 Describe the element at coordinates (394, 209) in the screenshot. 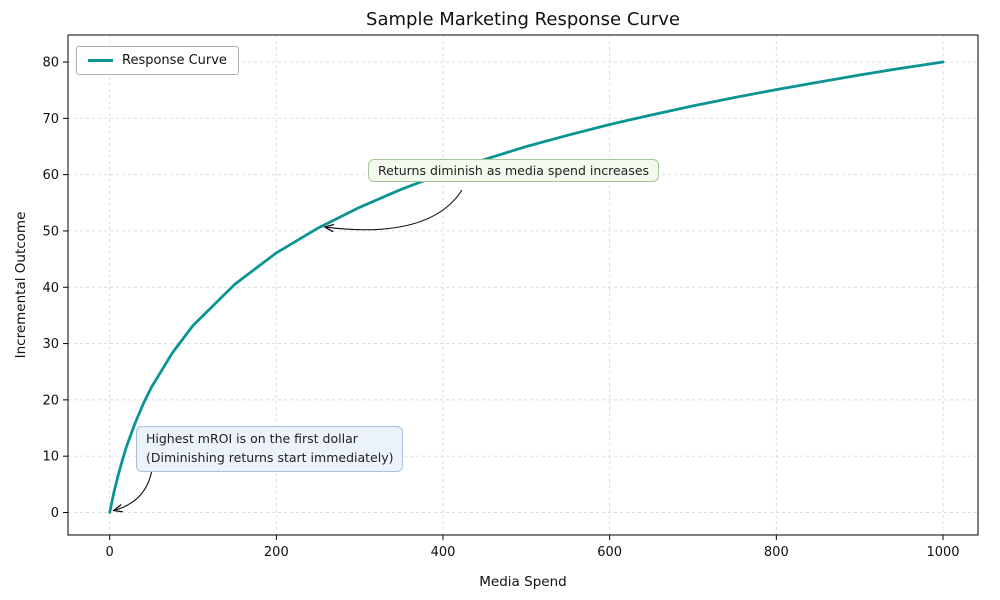

I see `annotation-arrow-diminishing-returns` at that location.